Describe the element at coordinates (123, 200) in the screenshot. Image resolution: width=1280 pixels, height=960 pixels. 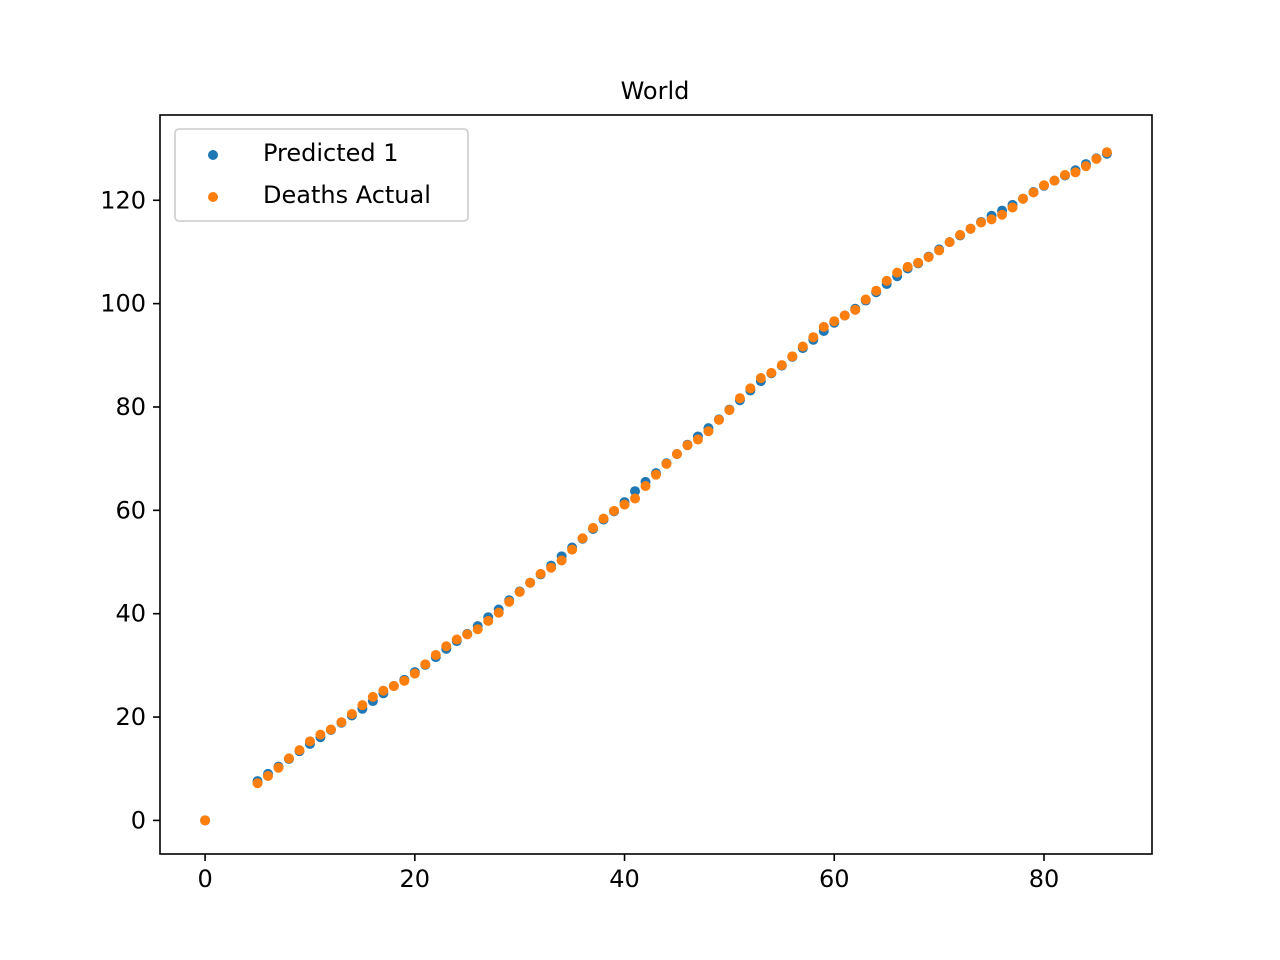
I see `y-tick-label: 120` at that location.